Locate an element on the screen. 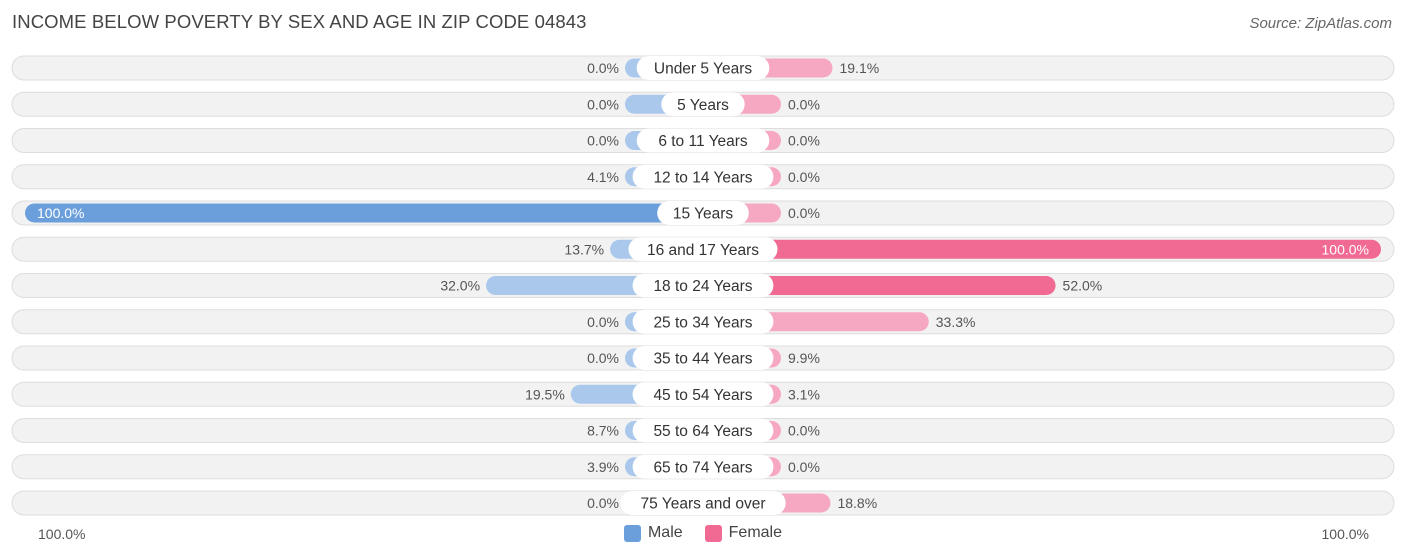 Image resolution: width=1406 pixels, height=559 pixels. category-label-12-to-14-years: 12 to 14 Years is located at coordinates (702, 177).